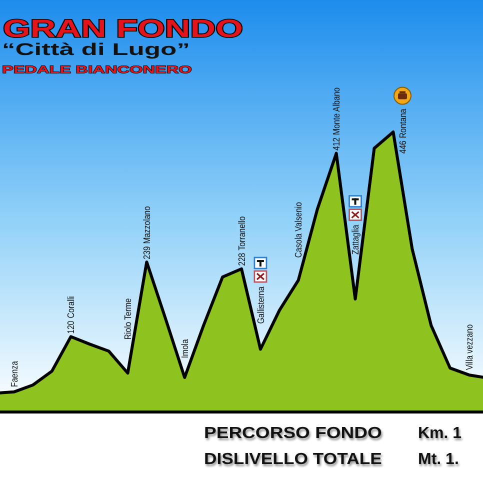 This screenshot has height=480, width=483. I want to click on text: Km. 1, so click(440, 433).